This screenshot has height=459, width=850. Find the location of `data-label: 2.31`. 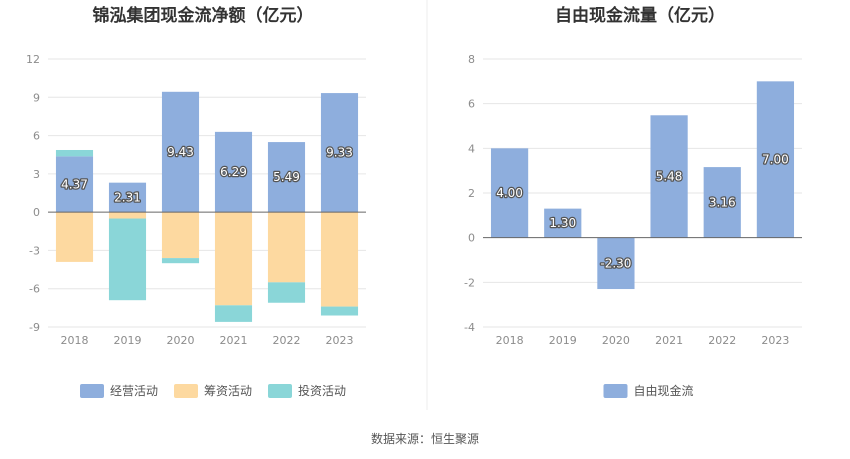

data-label: 2.31 is located at coordinates (127, 197).